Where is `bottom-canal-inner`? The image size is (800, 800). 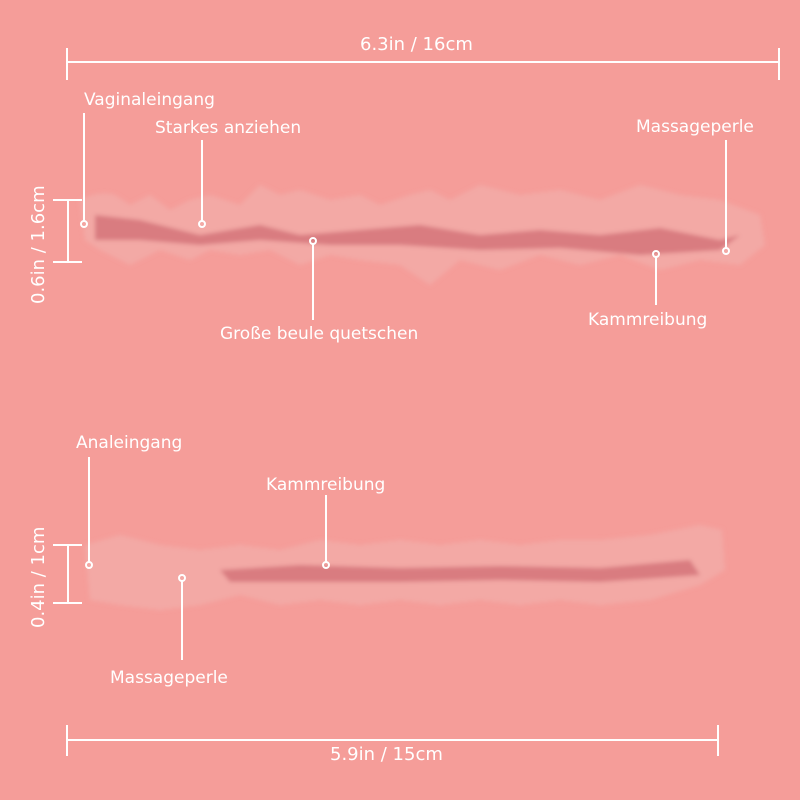
bottom-canal-inner is located at coordinates (460, 571).